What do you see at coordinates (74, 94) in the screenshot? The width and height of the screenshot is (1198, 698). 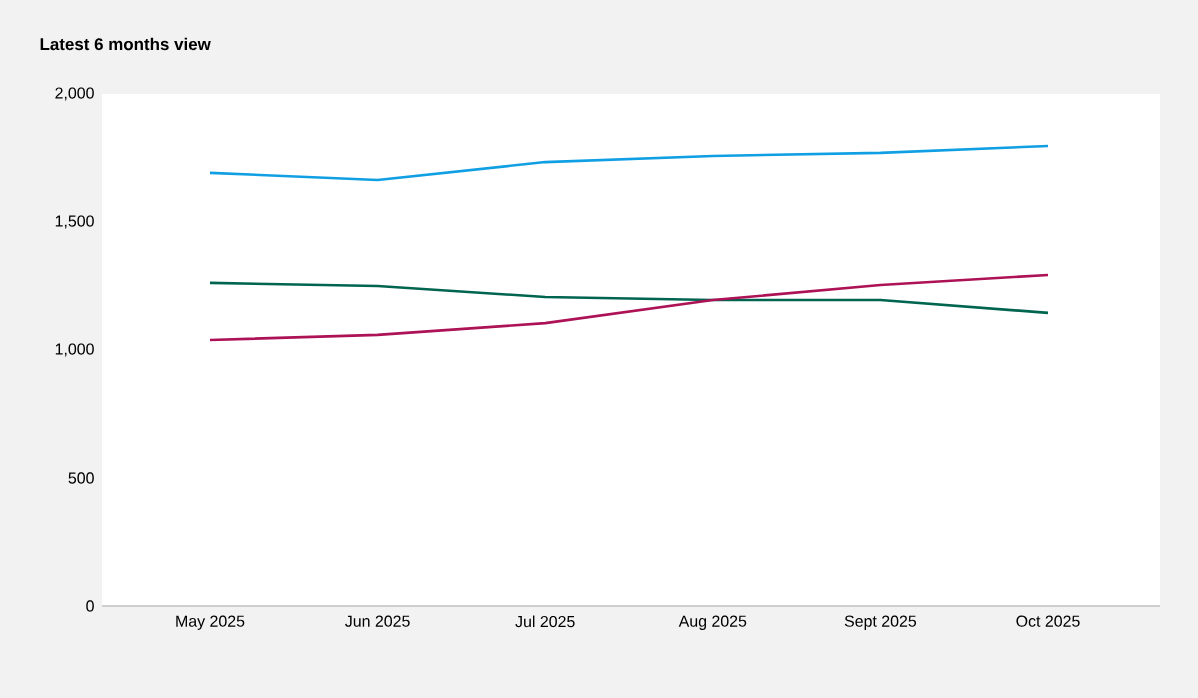 I see `y-tick-label: 2,000` at bounding box center [74, 94].